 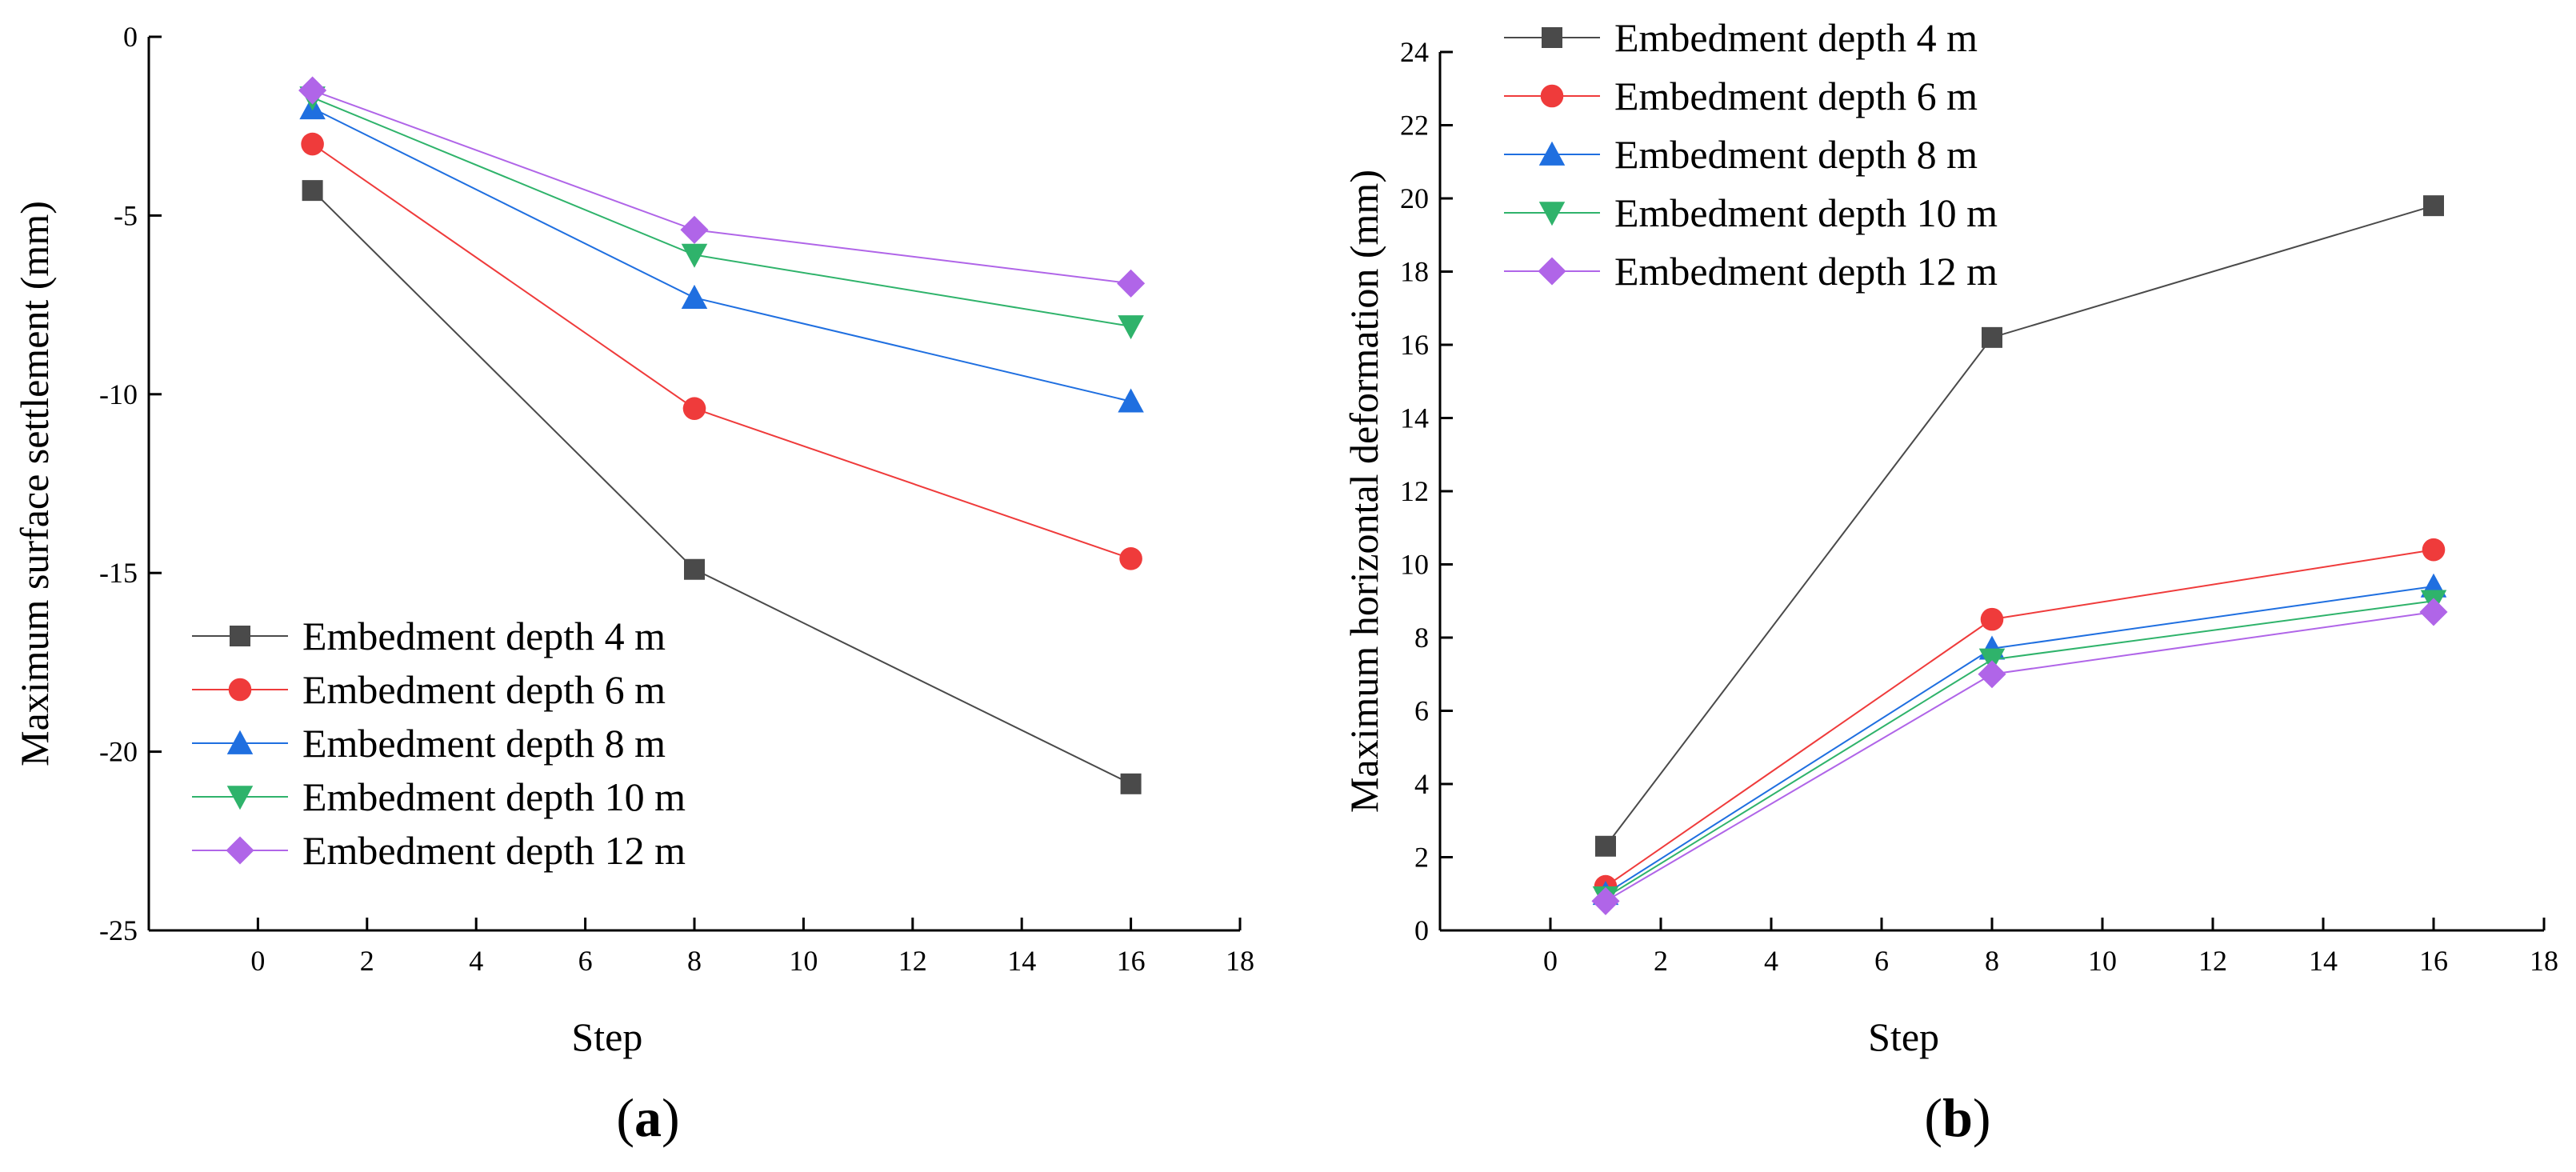 I want to click on chart-b-x-axis-label: Step, so click(x=1903, y=1036).